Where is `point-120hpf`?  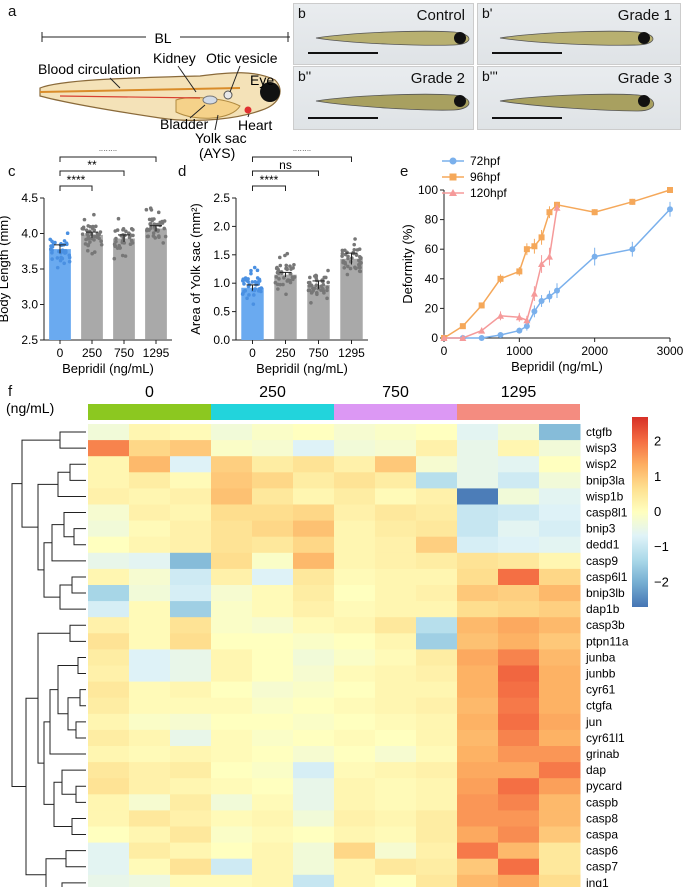 point-120hpf is located at coordinates (557, 207).